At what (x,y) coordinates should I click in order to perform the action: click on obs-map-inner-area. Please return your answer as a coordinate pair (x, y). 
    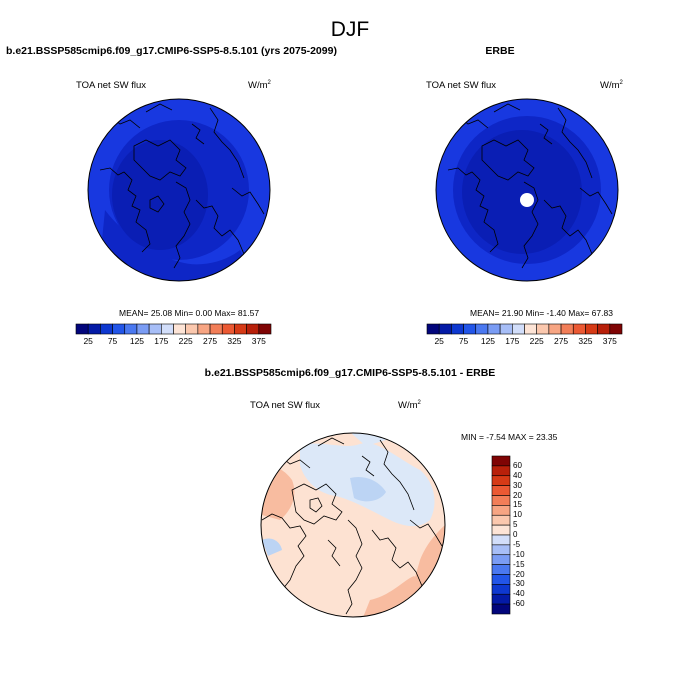
    Looking at the image, I should click on (522, 192).